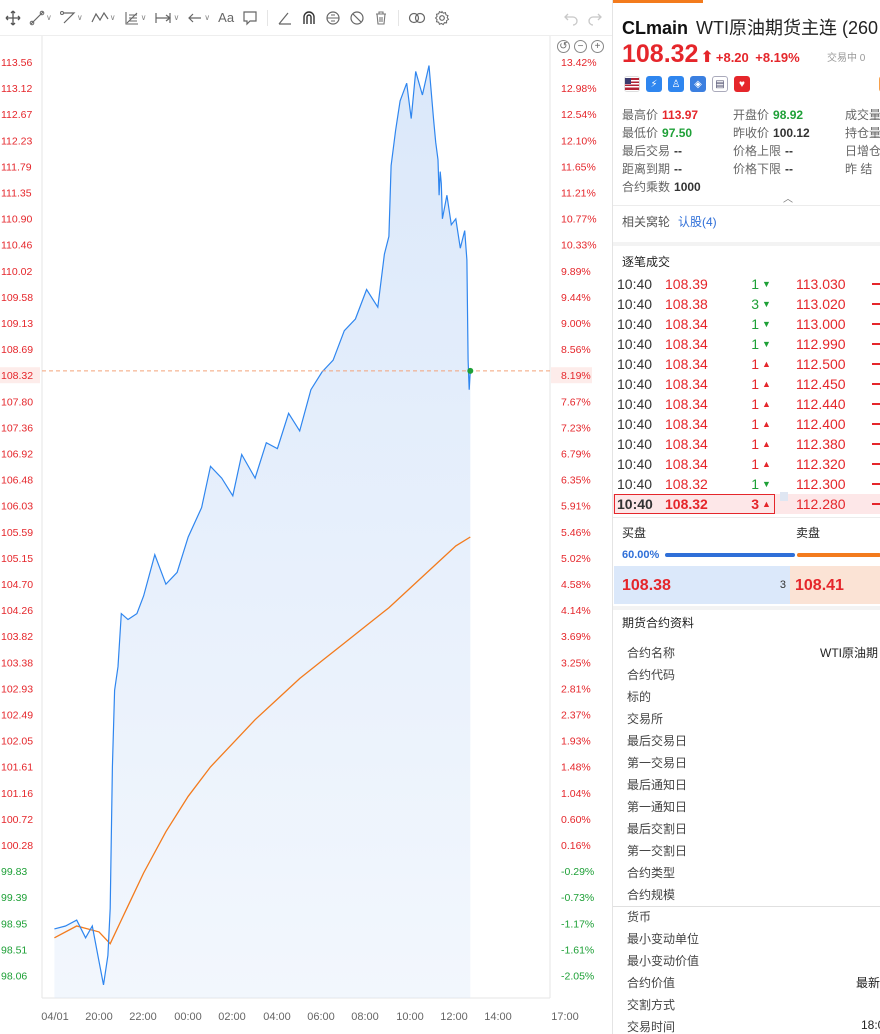 Image resolution: width=880 pixels, height=1034 pixels. I want to click on redo-icon, so click(595, 18).